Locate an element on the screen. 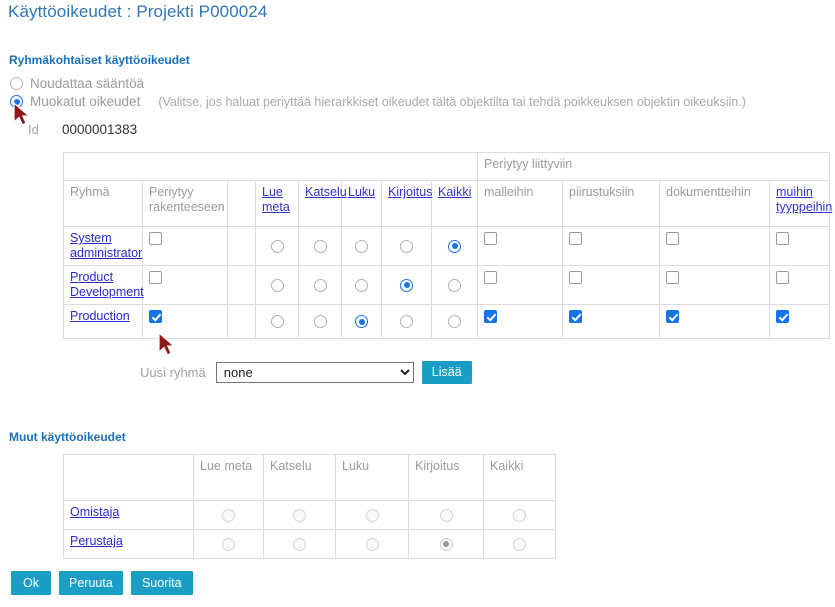  row-role-cell: Perustaja is located at coordinates (128, 544).